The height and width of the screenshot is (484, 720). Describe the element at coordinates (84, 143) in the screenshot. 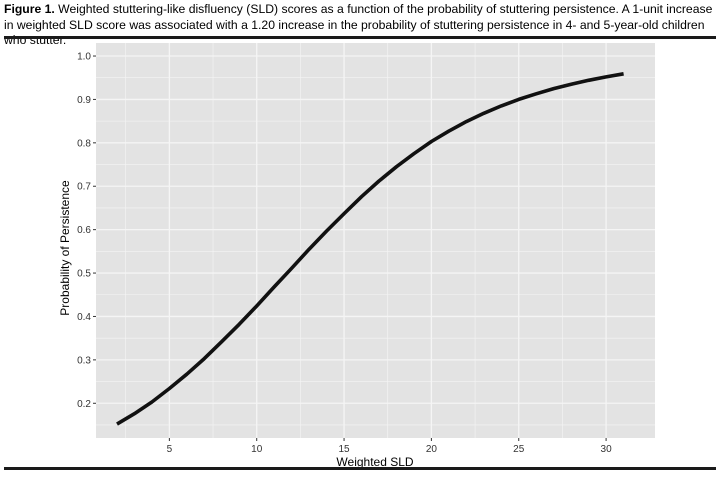

I see `y-tick-label: 0.8` at that location.